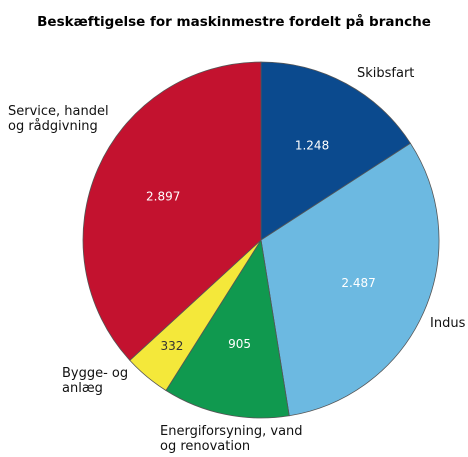  I want to click on data-label: 2.487, so click(358, 283).